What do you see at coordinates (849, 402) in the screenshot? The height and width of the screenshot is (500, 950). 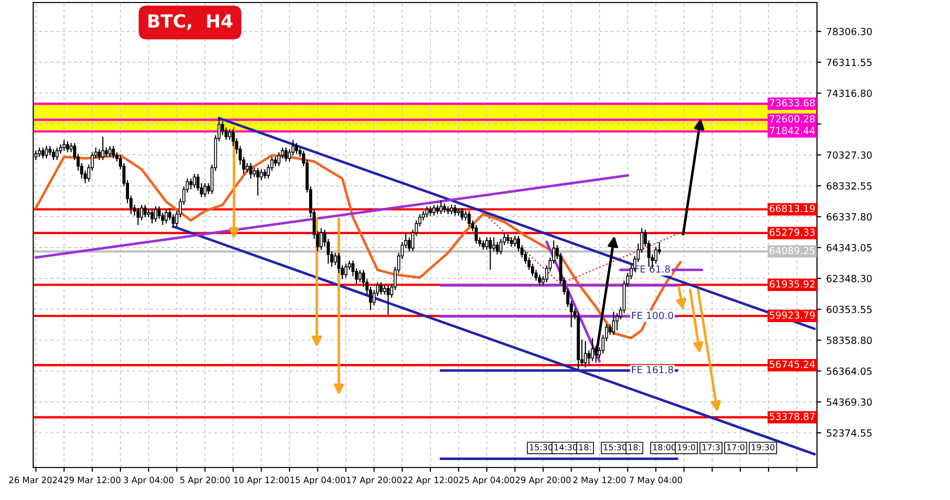 I see `y-tick-label: 54369.30` at bounding box center [849, 402].